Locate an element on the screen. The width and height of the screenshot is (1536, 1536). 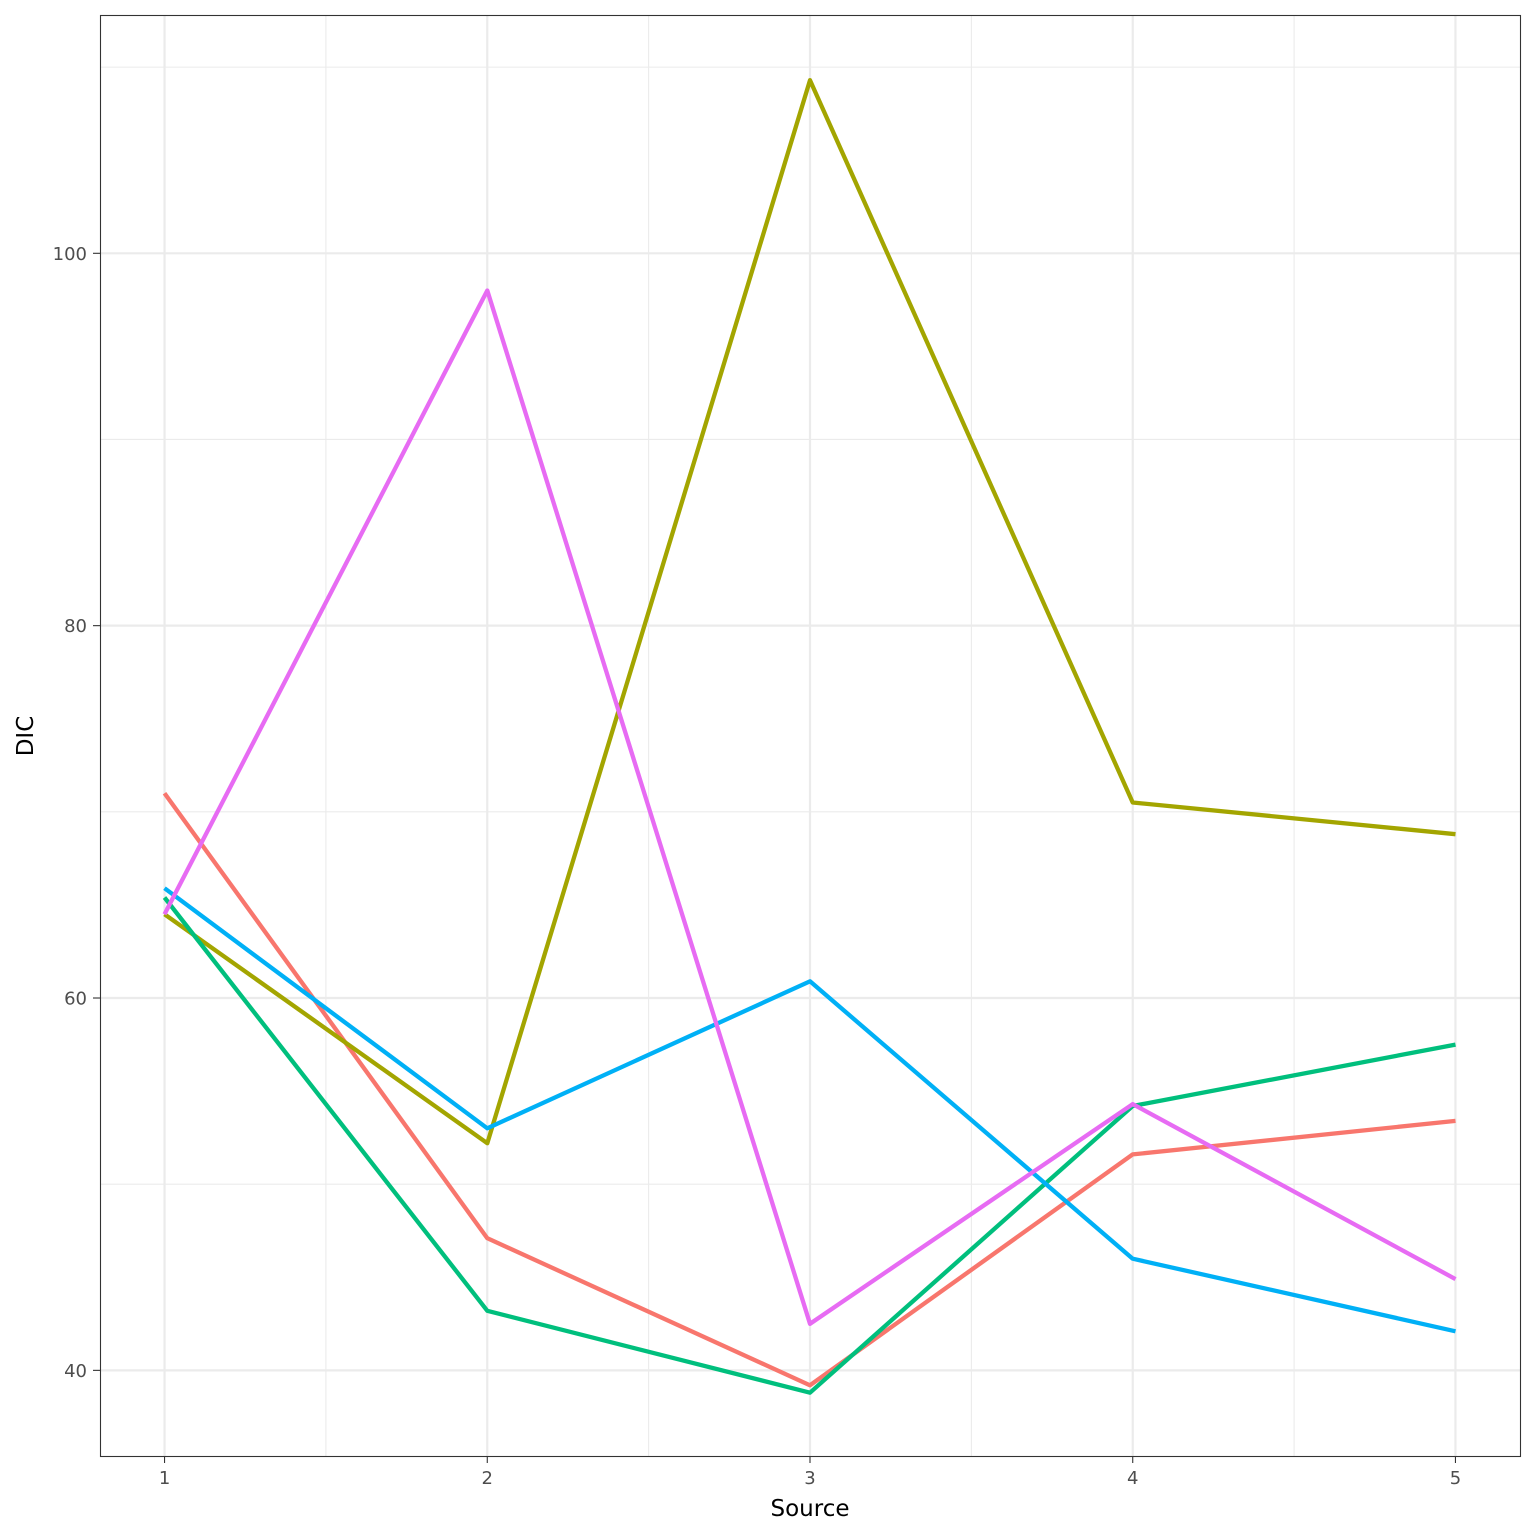
x-axis: 1 2 3 4 5 is located at coordinates (810, 1472).